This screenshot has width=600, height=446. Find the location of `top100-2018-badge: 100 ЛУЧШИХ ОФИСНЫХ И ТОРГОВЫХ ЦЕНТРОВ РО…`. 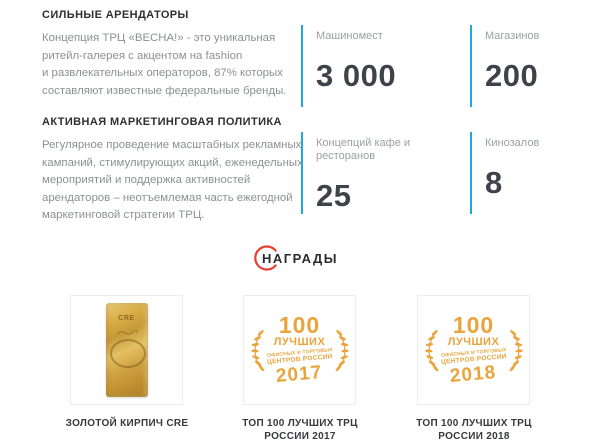

top100-2018-badge: 100 ЛУЧШИХ ОФИСНЫХ И ТОРГОВЫХ ЦЕНТРОВ РО… is located at coordinates (474, 349).